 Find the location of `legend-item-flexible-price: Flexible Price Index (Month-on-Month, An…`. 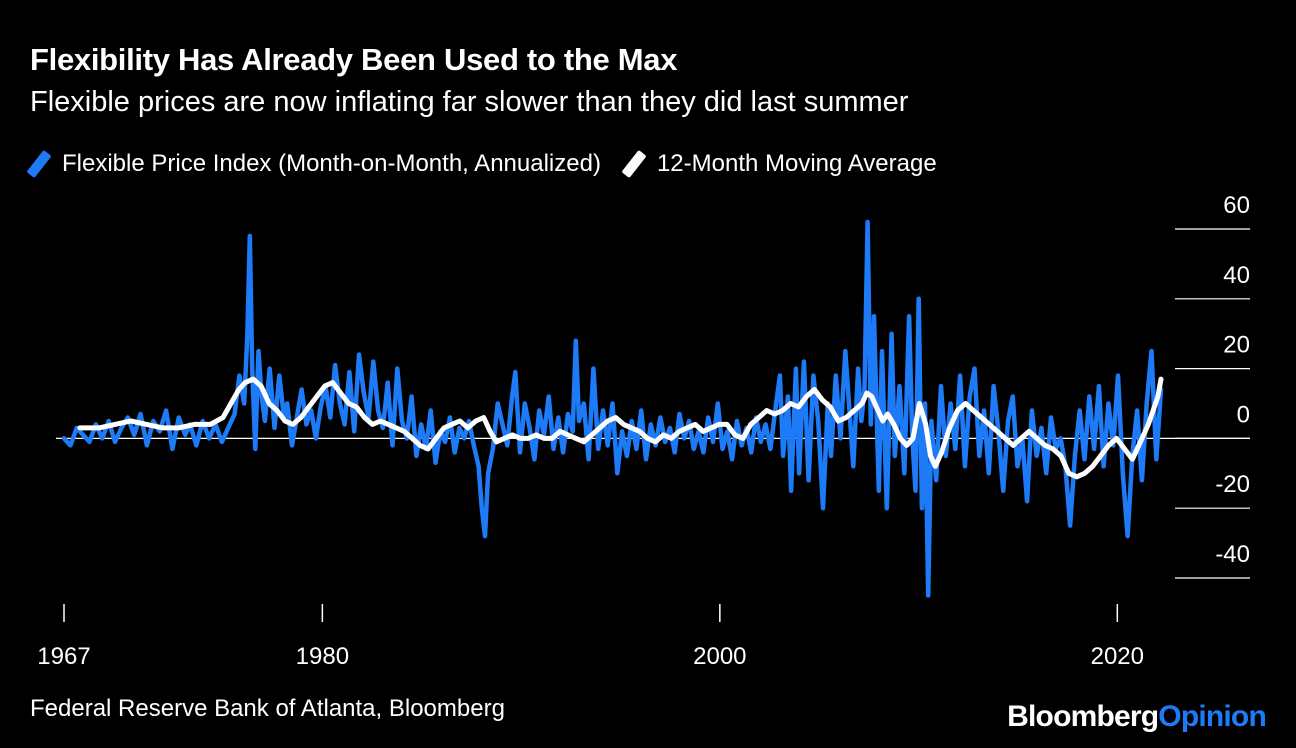

legend-item-flexible-price: Flexible Price Index (Month-on-Month, An… is located at coordinates (313, 164).